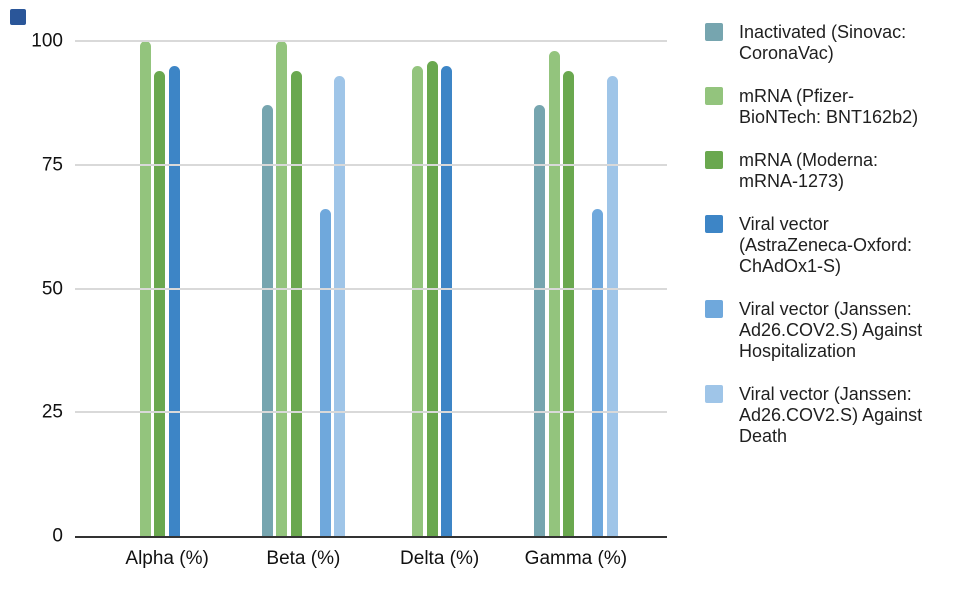  What do you see at coordinates (809, 170) in the screenshot?
I see `legend-label: mRNA (Moderna: mRNA-1273)` at bounding box center [809, 170].